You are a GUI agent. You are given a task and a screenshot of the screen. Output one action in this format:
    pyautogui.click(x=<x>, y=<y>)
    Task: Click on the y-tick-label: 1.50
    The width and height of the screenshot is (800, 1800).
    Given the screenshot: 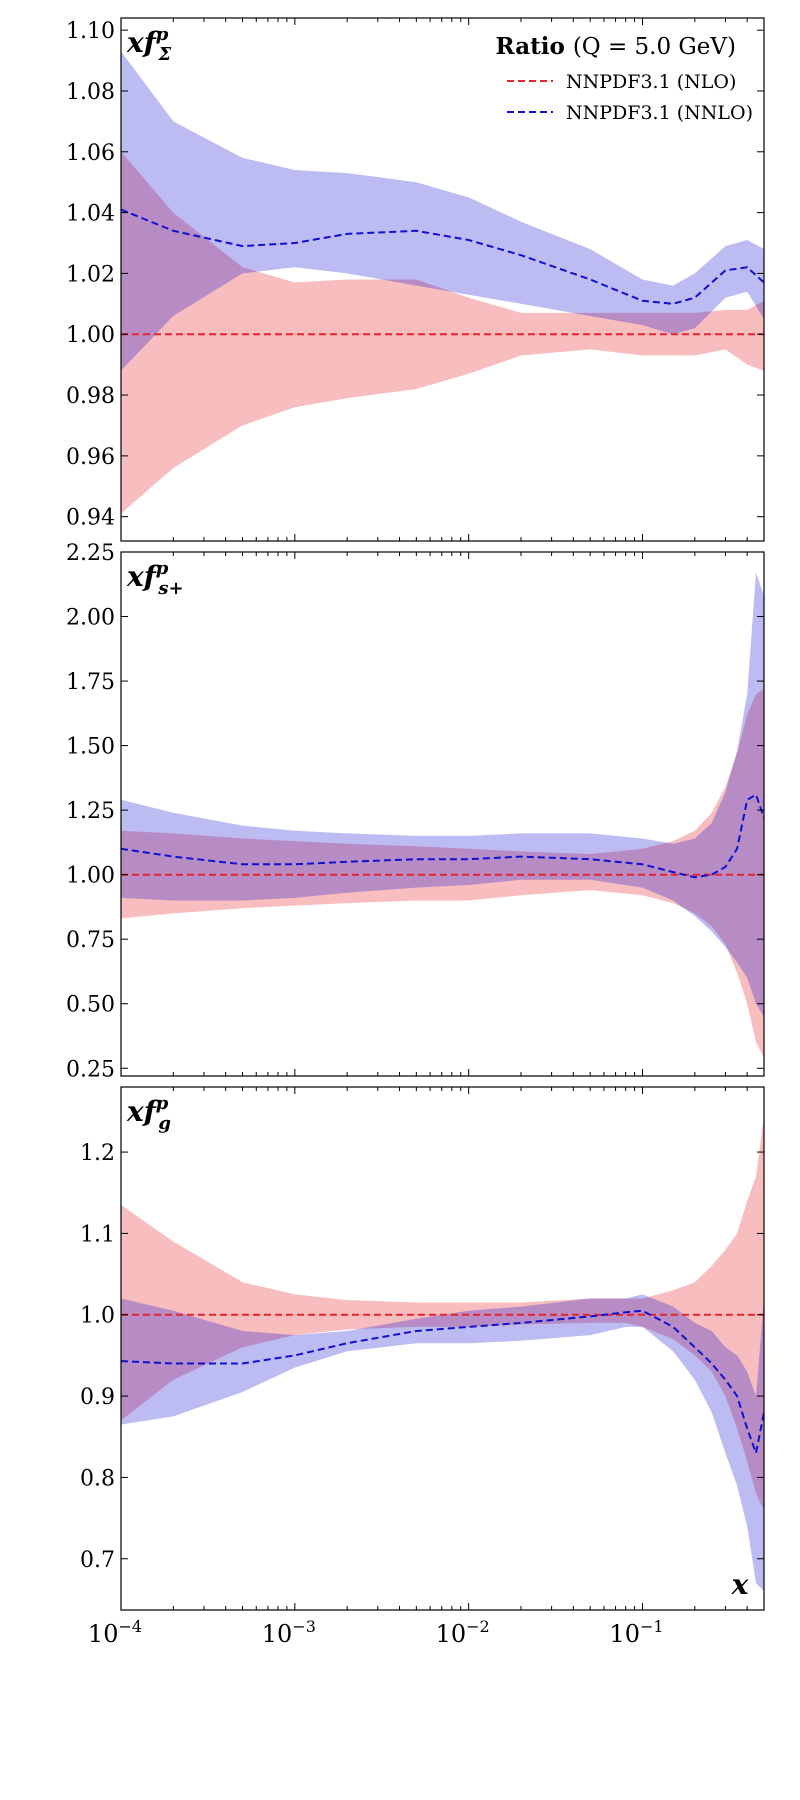 What is the action you would take?
    pyautogui.click(x=90, y=747)
    